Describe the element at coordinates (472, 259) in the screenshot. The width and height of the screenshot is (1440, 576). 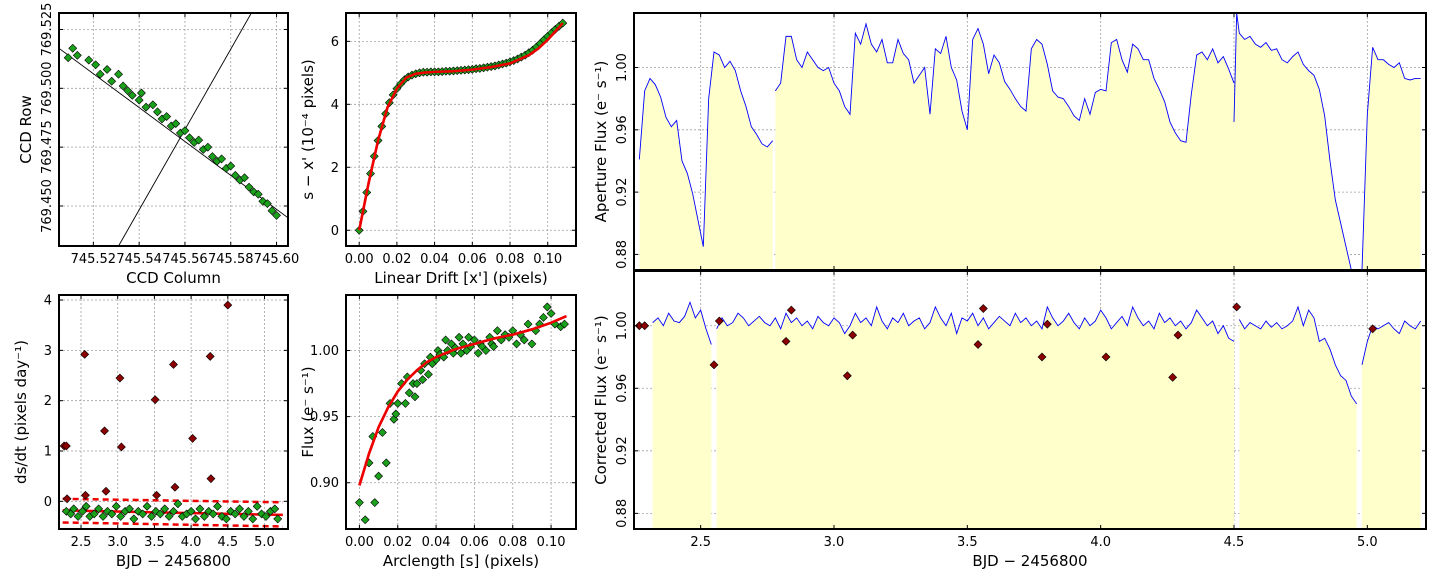
I see `x-tick-label: 0.06` at that location.